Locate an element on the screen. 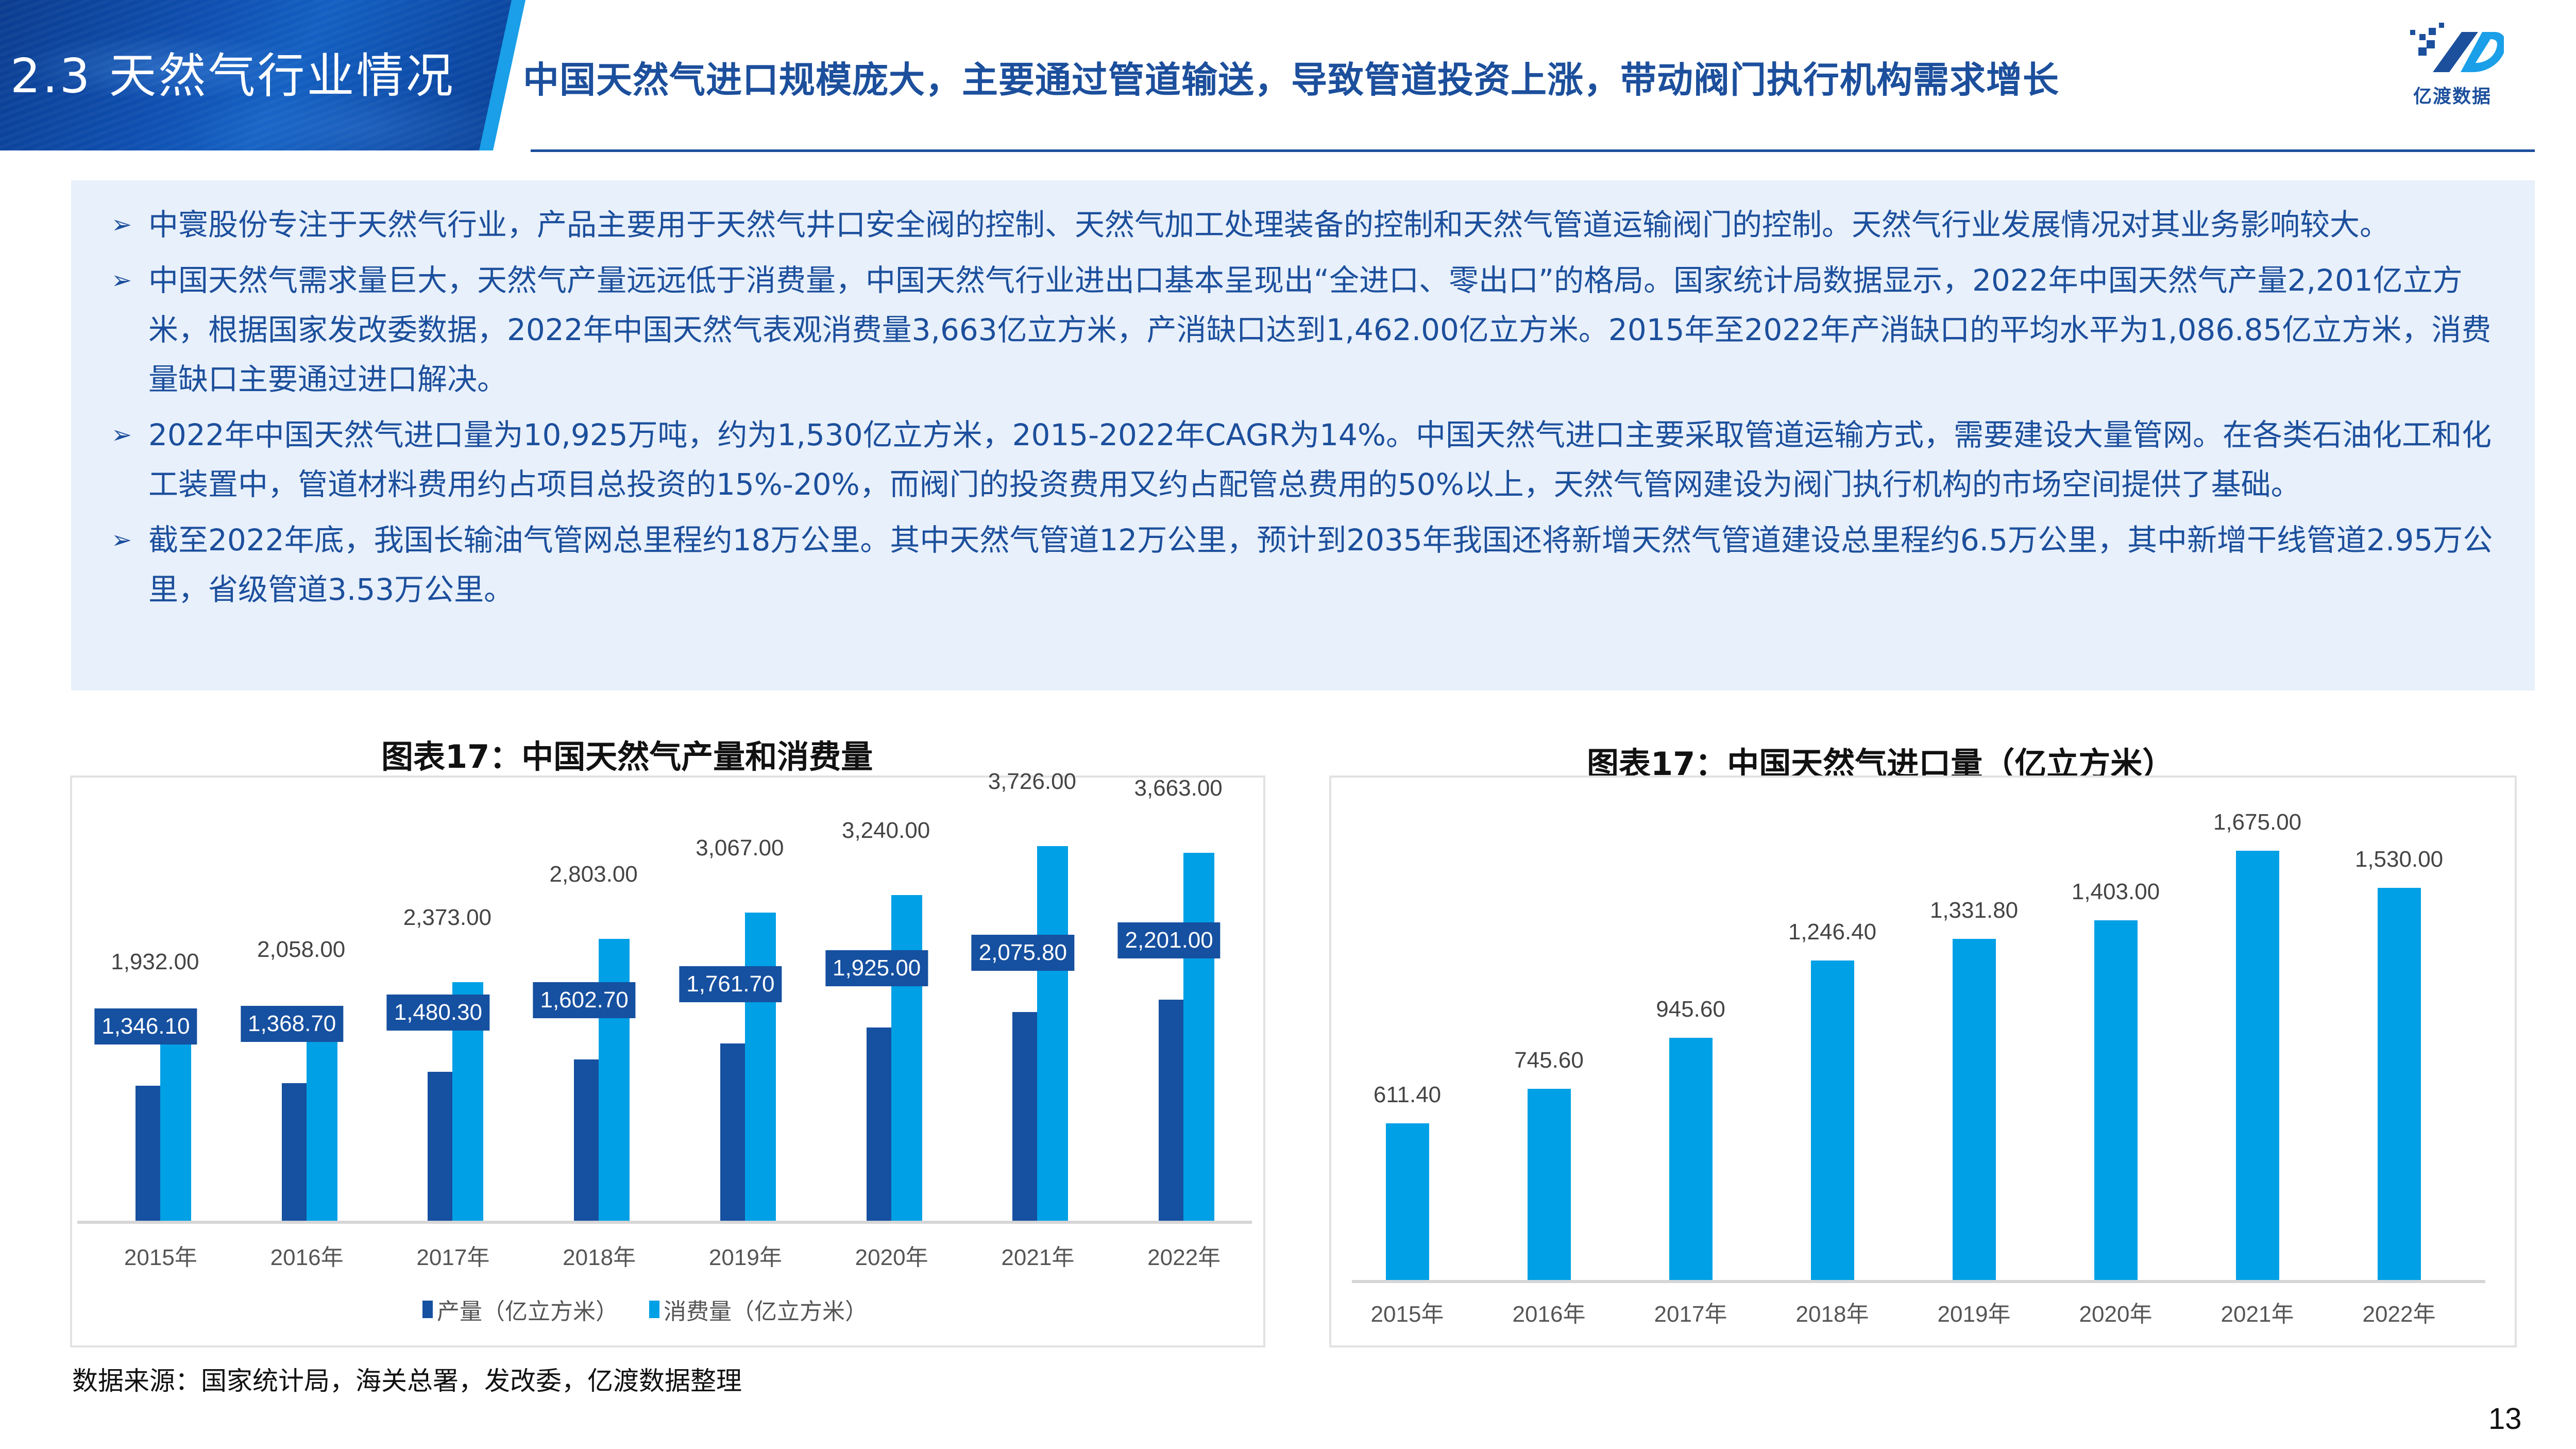 The height and width of the screenshot is (1449, 2576). data-label-consumption: 2,058.00 is located at coordinates (301, 949).